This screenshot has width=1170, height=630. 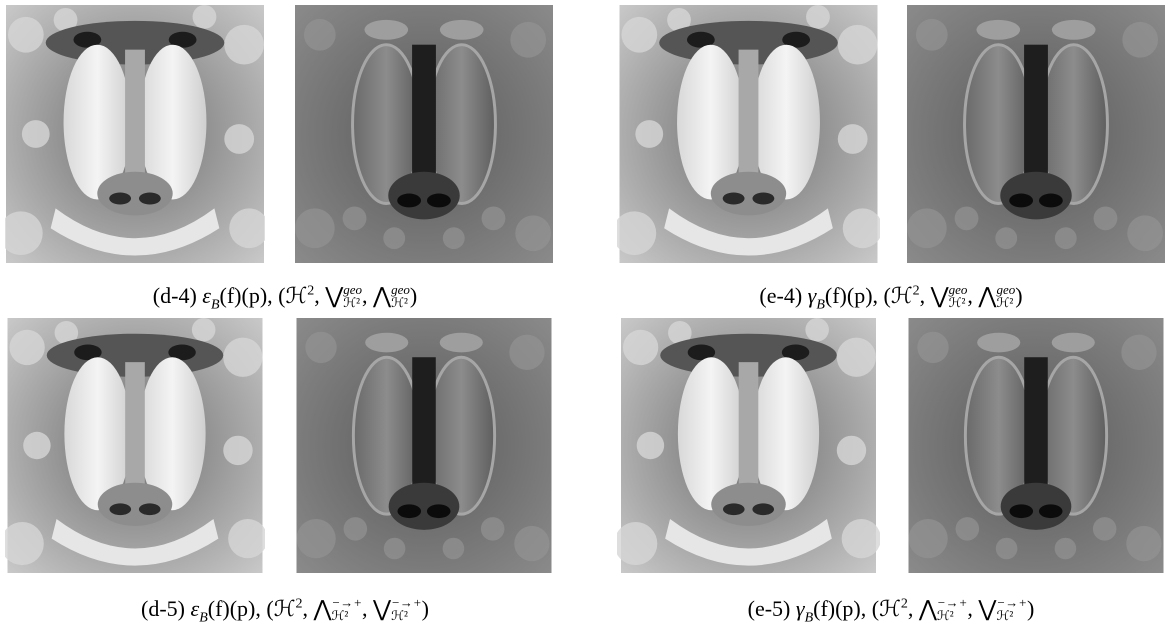 I want to click on caption-text: (e-4), so click(x=783, y=295).